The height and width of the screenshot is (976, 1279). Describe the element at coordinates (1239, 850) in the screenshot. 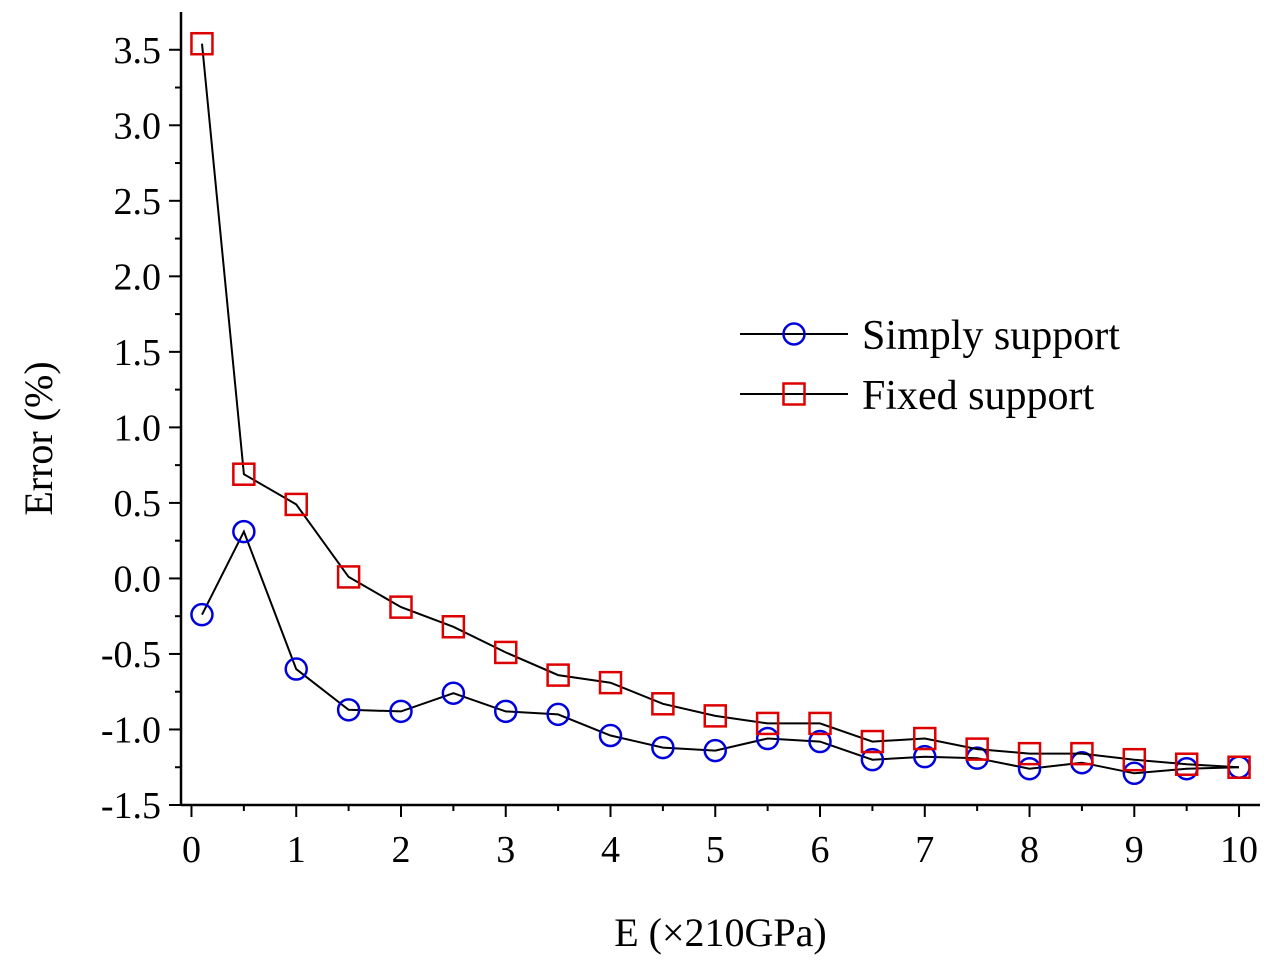

I see `x-tick-label: 10` at that location.